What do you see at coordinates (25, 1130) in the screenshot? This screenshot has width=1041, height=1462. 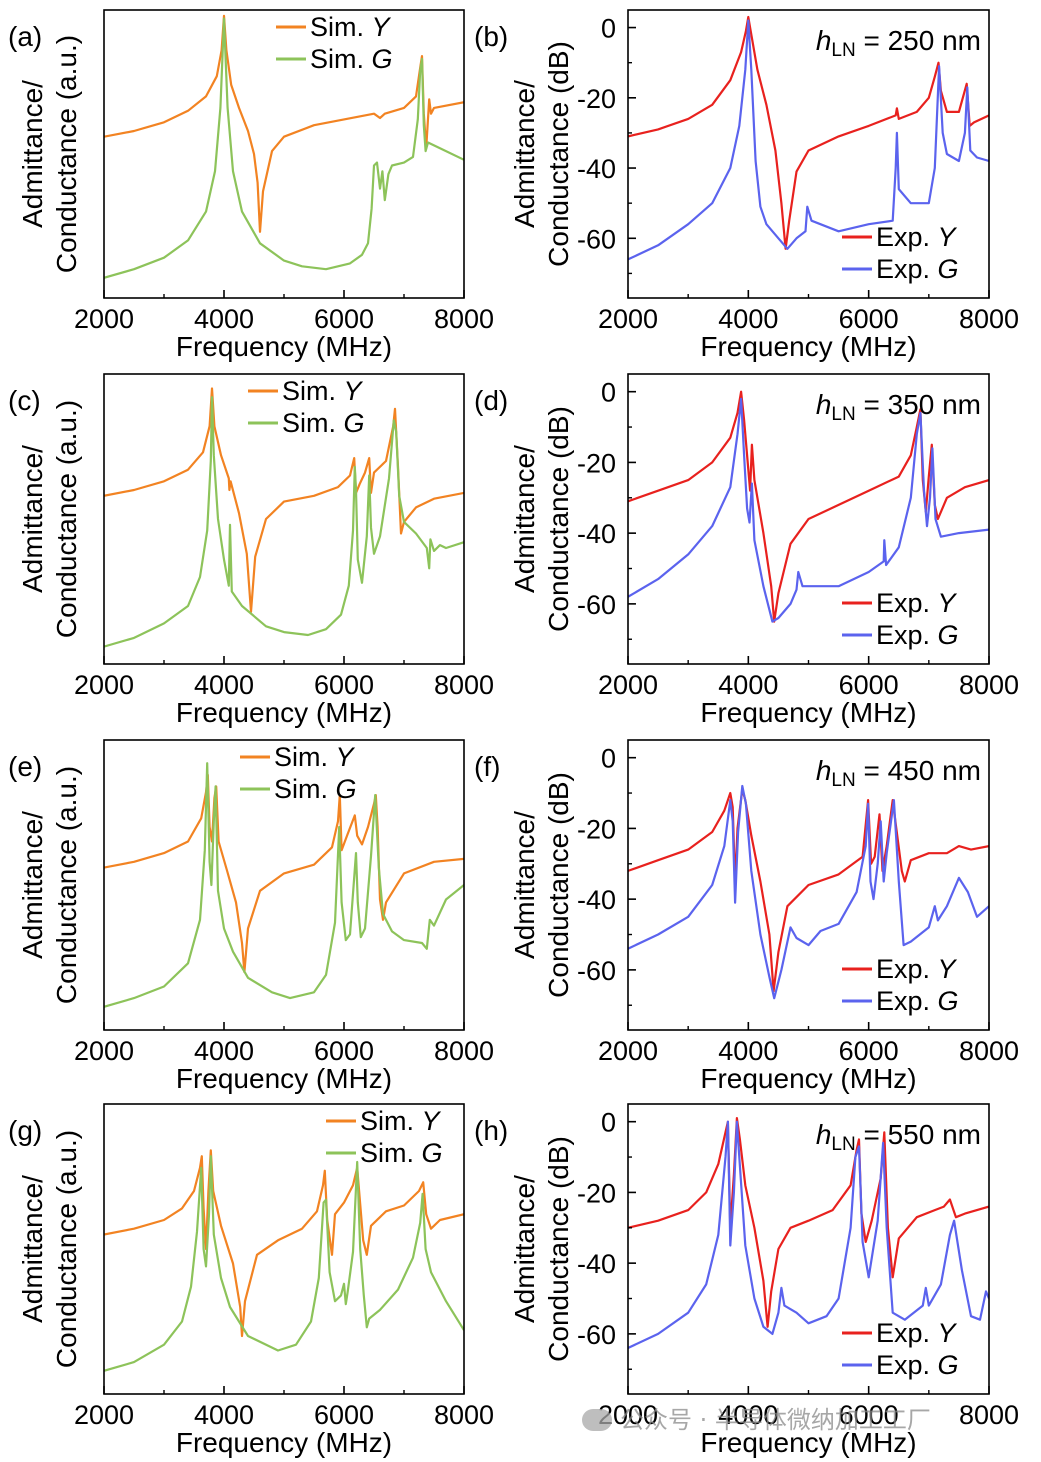 I see `panel-label: (g)` at bounding box center [25, 1130].